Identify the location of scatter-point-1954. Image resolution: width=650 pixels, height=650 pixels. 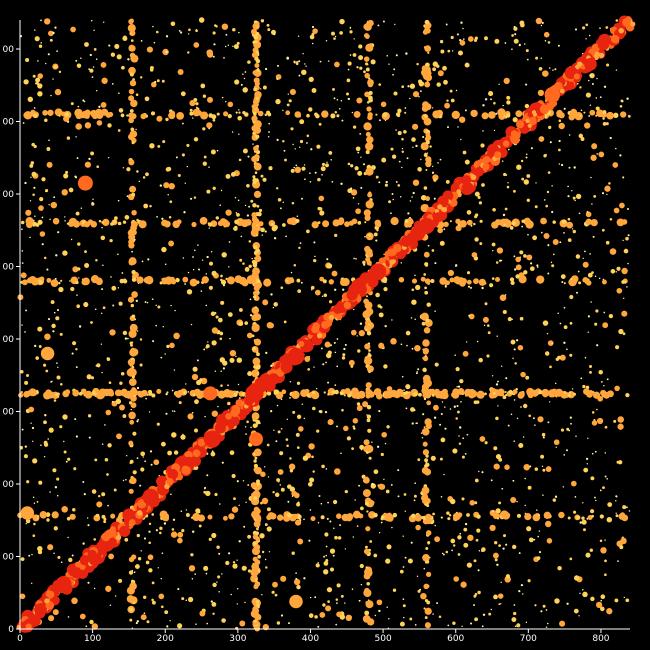
(529, 581).